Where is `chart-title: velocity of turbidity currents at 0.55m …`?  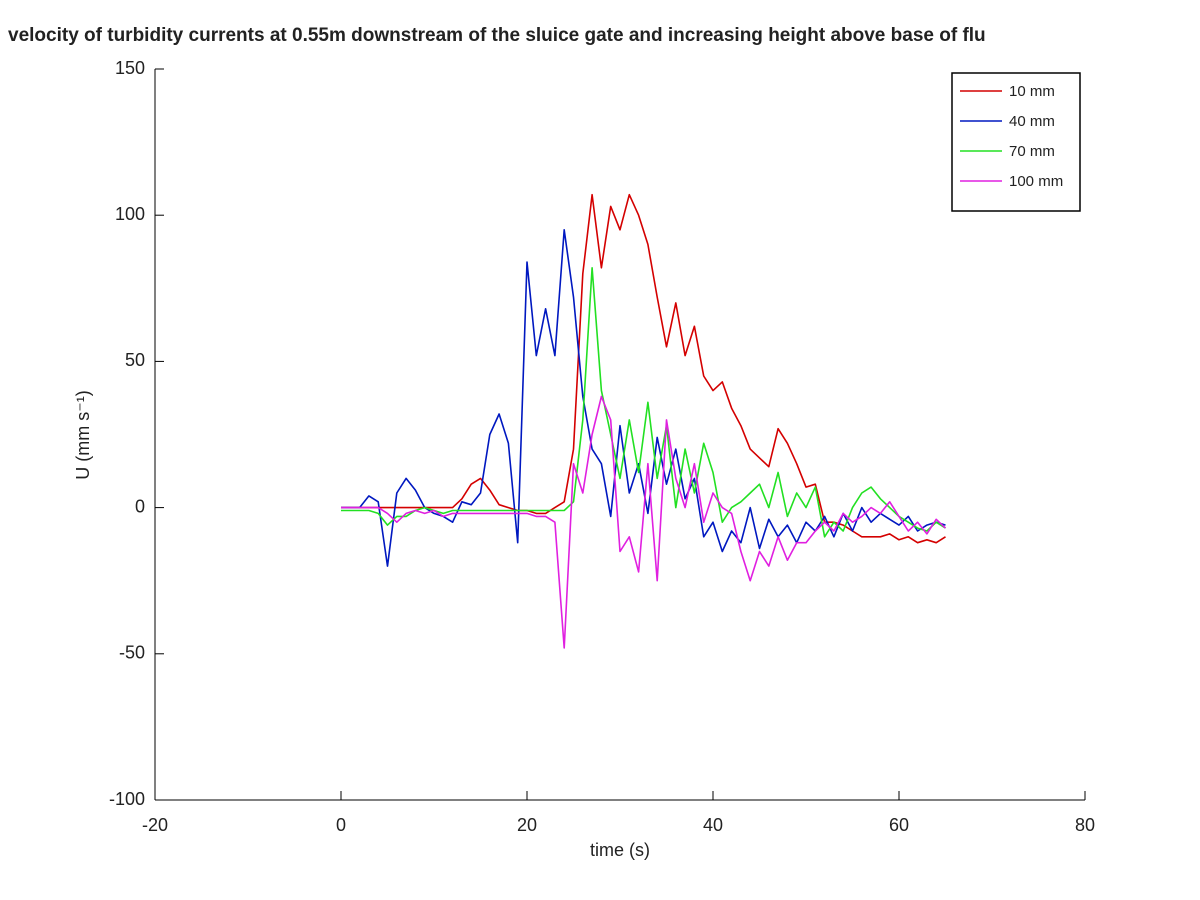
chart-title: velocity of turbidity currents at 0.55m … is located at coordinates (497, 35).